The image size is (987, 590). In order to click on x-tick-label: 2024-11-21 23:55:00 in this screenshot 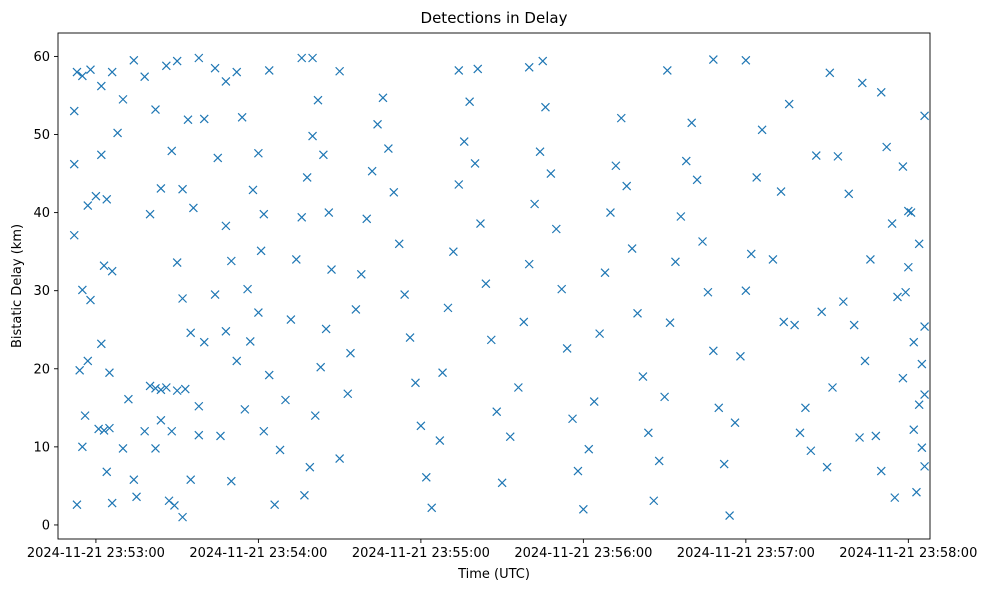, I will do `click(421, 553)`.